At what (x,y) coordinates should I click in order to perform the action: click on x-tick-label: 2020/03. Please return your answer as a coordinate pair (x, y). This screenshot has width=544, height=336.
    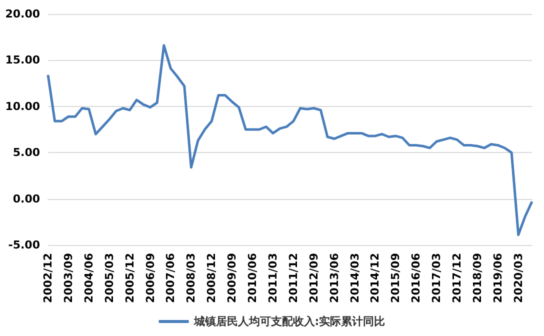
    Looking at the image, I should click on (518, 278).